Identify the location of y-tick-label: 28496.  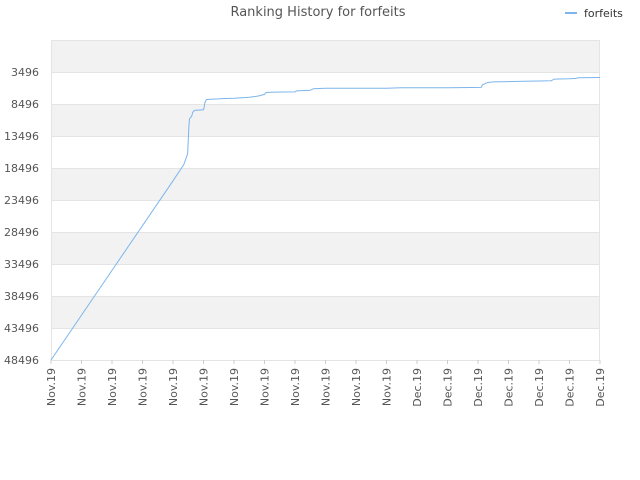
(21, 232).